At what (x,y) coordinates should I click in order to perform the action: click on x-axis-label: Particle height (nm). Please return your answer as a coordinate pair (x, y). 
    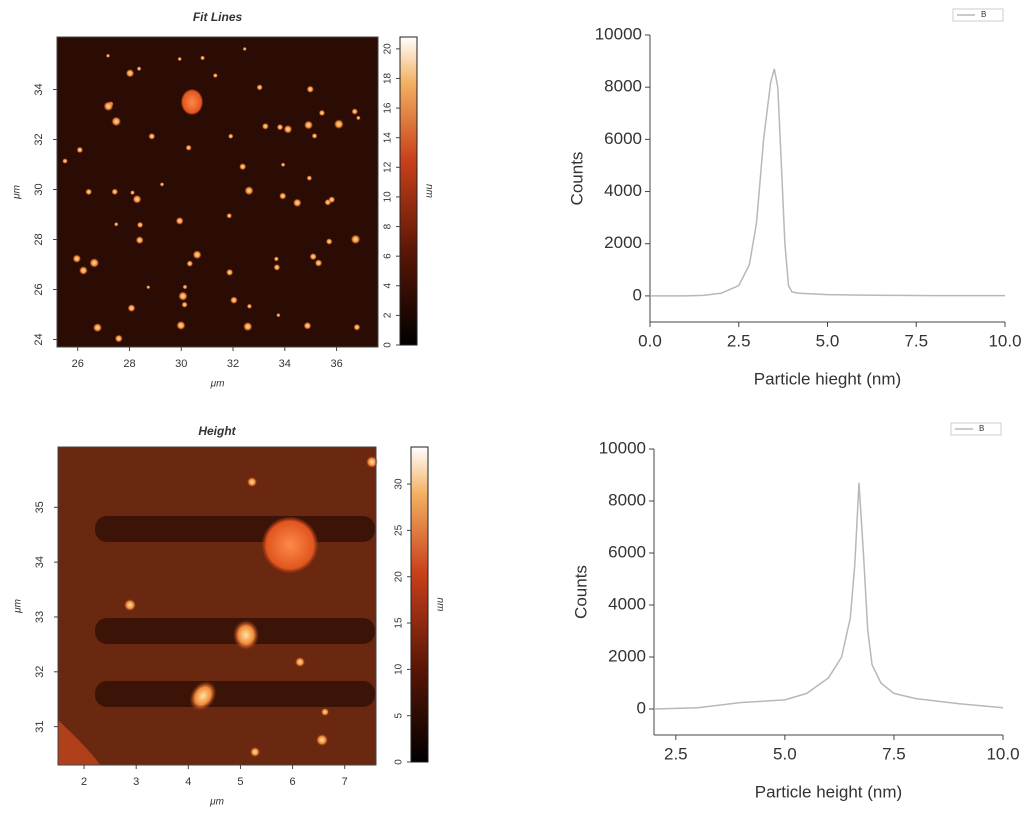
    Looking at the image, I should click on (828, 791).